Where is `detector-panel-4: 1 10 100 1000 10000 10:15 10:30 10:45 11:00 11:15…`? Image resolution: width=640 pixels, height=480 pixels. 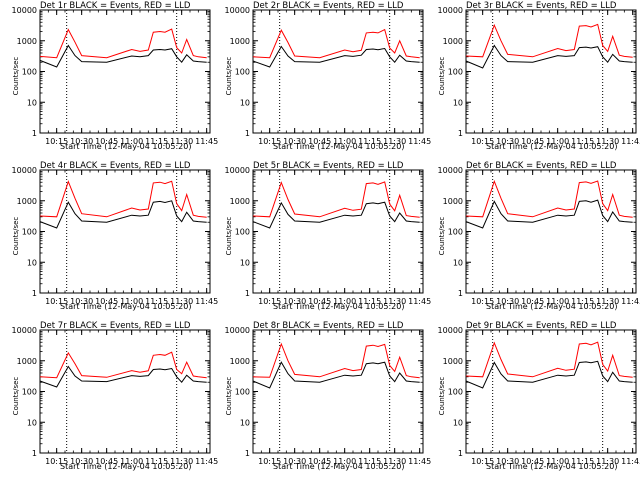 detector-panel-4: 1 10 100 1000 10000 10:15 10:30 10:45 11:00 11:15… is located at coordinates (109, 240).